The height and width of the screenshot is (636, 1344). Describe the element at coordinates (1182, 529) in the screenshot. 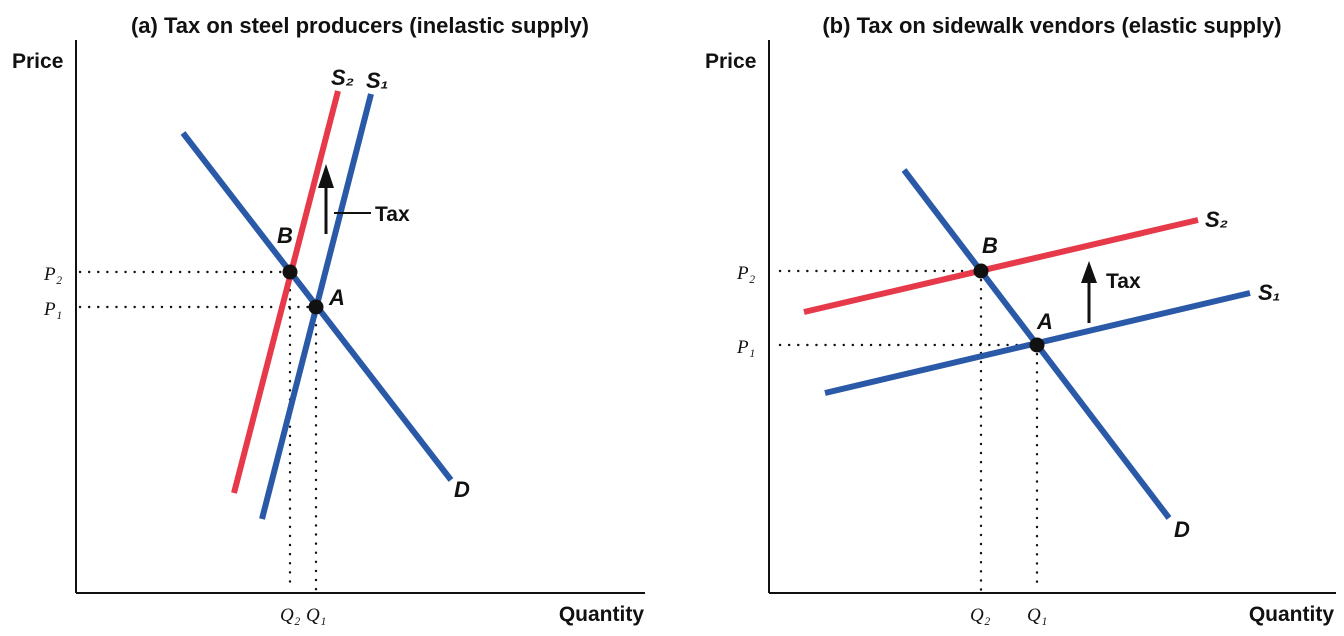

I see `panel-b-d-label: D` at that location.